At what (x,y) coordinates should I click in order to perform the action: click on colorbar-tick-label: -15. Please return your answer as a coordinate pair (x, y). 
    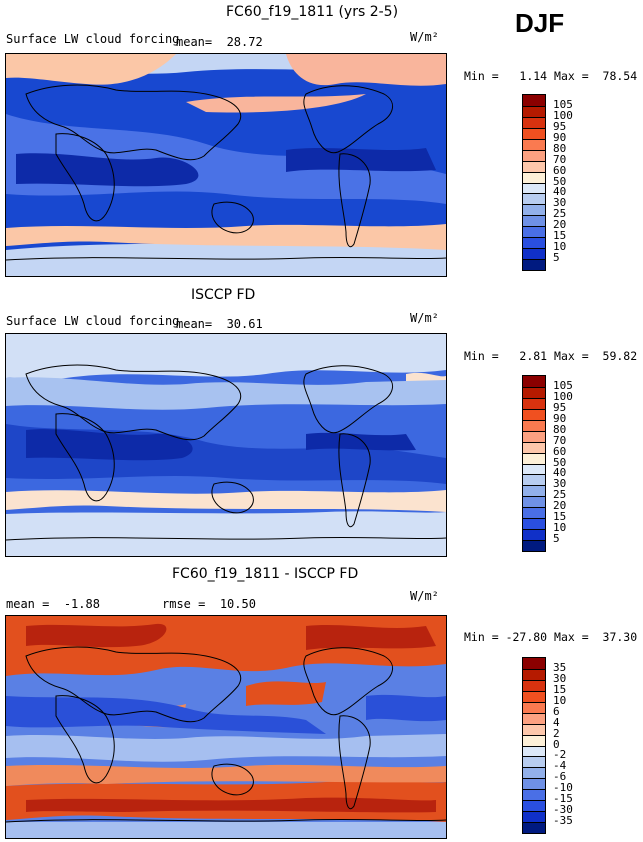
    Looking at the image, I should click on (563, 799).